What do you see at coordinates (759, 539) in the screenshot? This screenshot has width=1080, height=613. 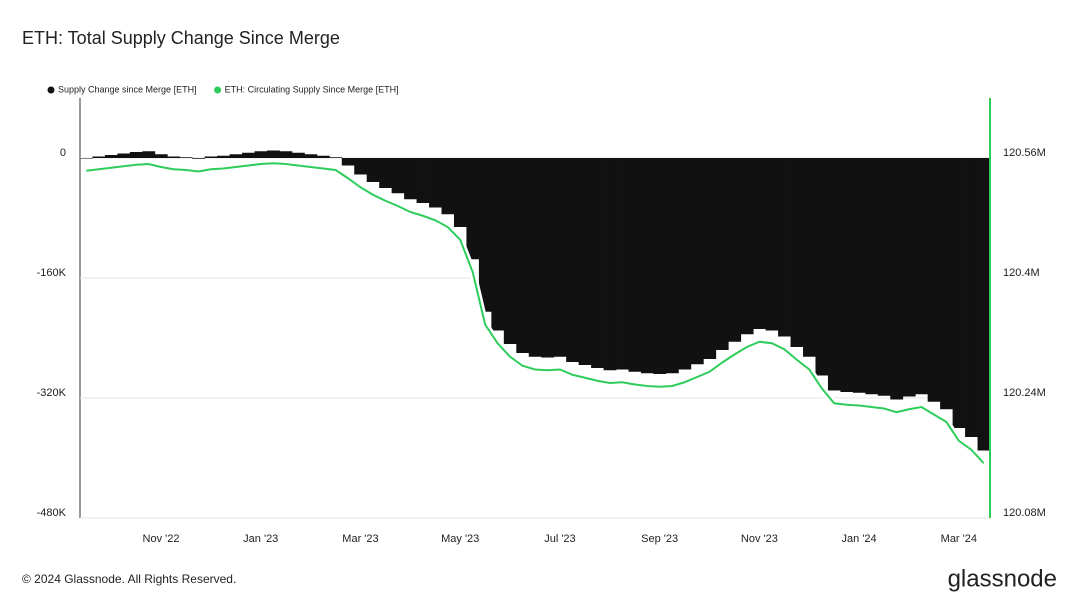 I see `x-tick-label: Nov '23` at bounding box center [759, 539].